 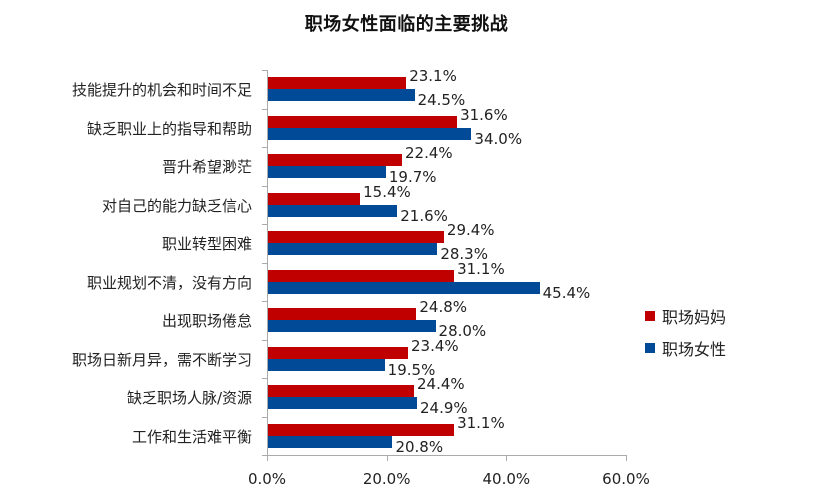 I want to click on x-tick-label: 60.0%, so click(x=626, y=479).